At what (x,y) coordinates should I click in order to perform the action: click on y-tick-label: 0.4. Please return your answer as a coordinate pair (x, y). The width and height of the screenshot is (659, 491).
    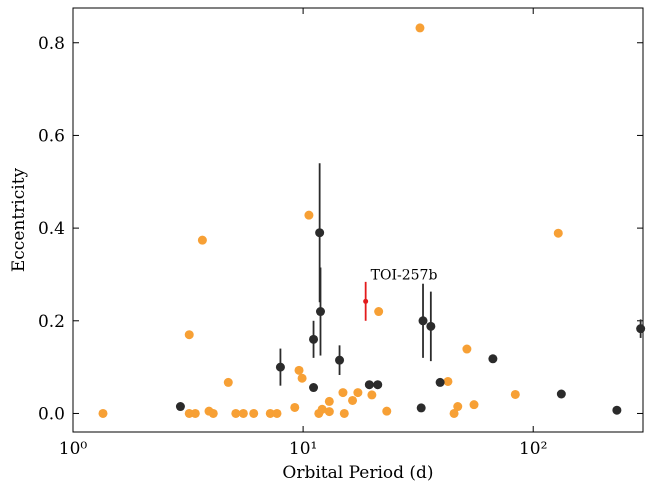
    Looking at the image, I should click on (51, 229).